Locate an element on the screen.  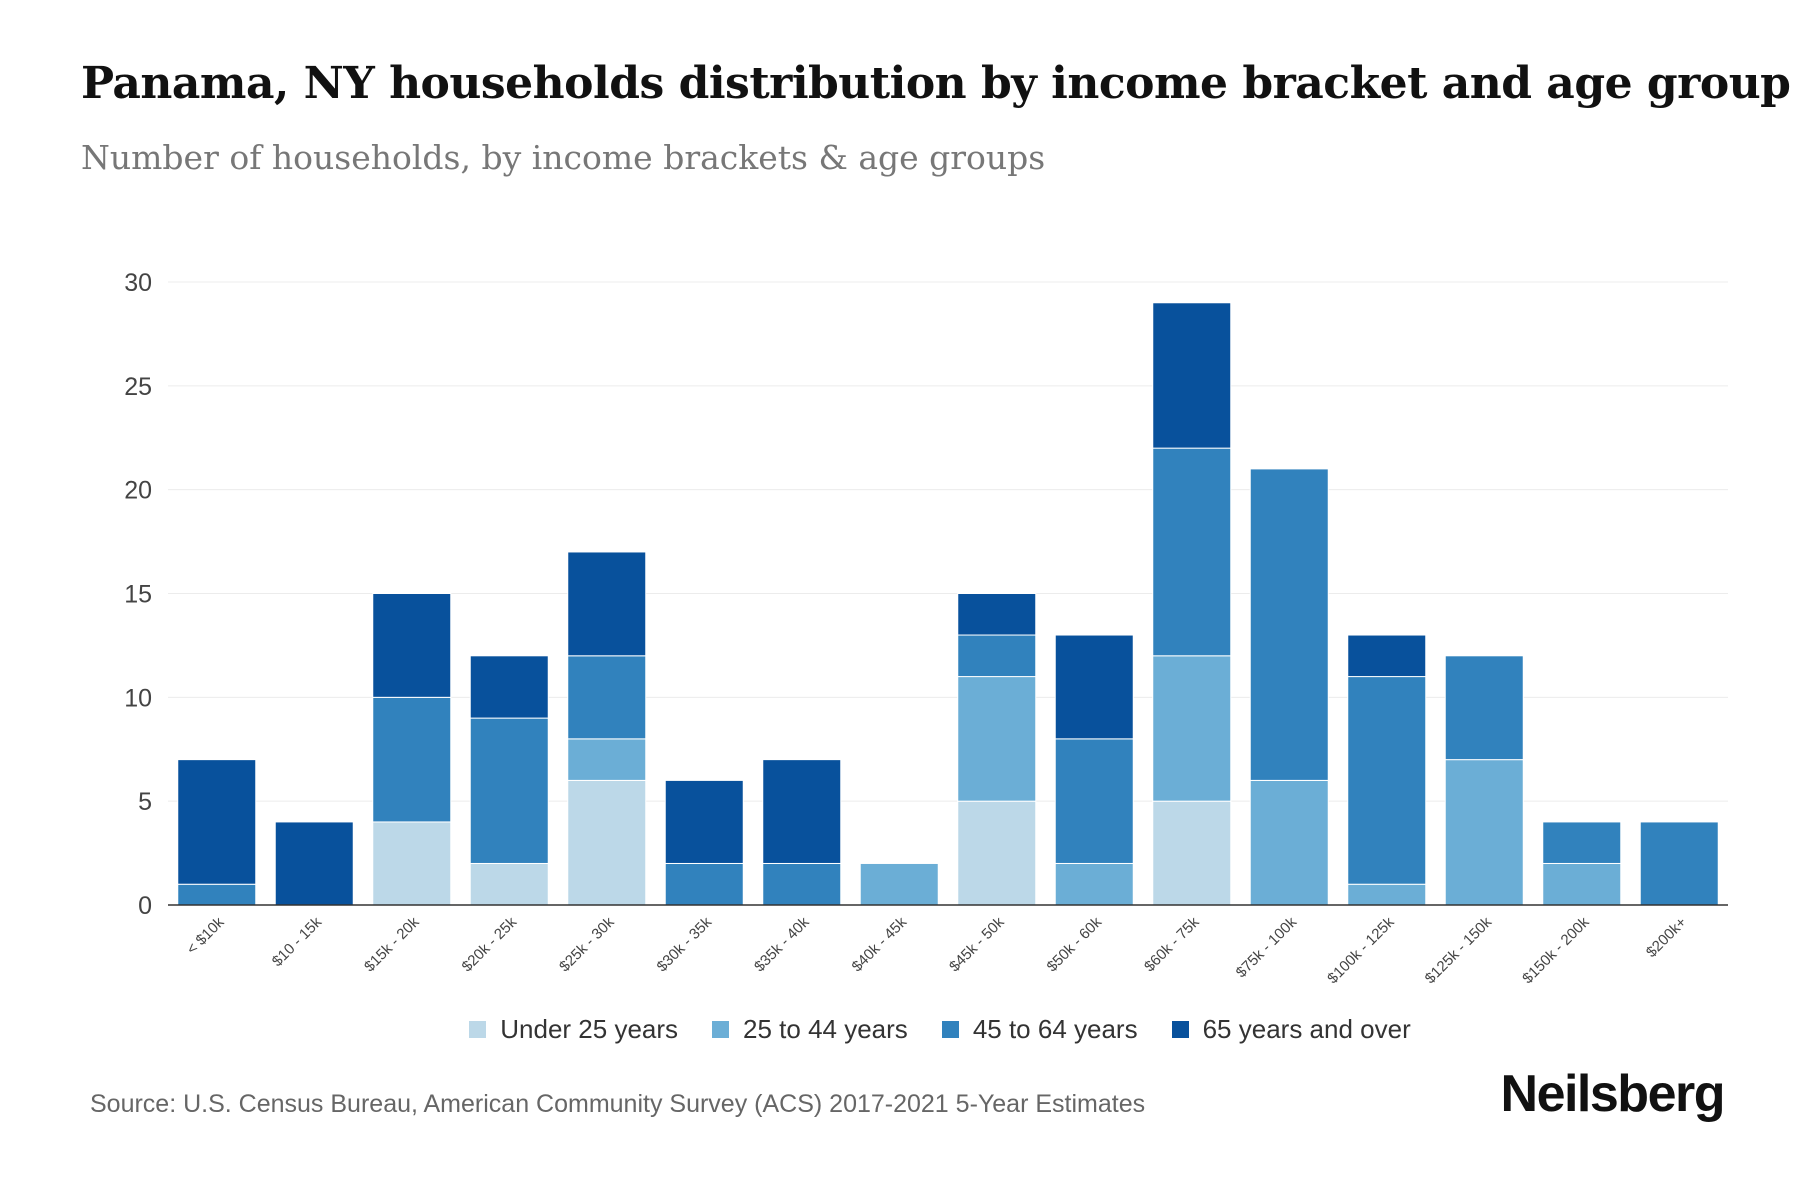
x-tick-label: $30k - 35k is located at coordinates (685, 944).